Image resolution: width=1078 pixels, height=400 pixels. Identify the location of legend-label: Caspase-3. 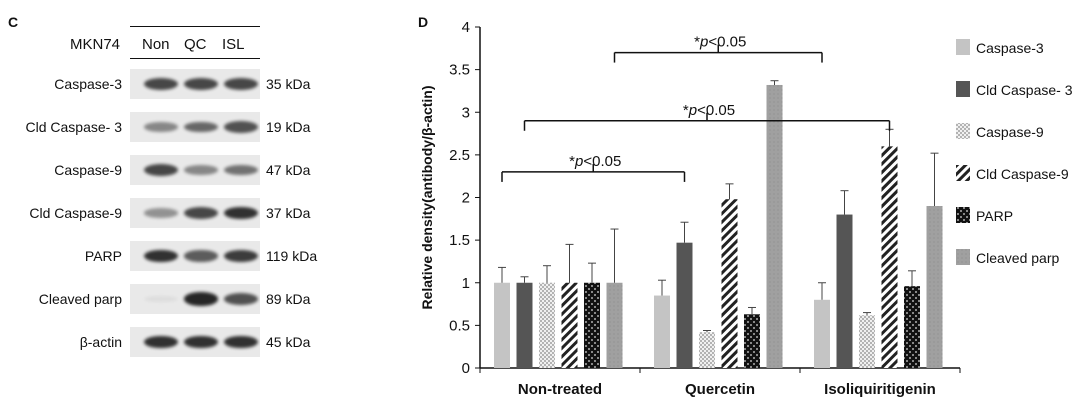
(1010, 48).